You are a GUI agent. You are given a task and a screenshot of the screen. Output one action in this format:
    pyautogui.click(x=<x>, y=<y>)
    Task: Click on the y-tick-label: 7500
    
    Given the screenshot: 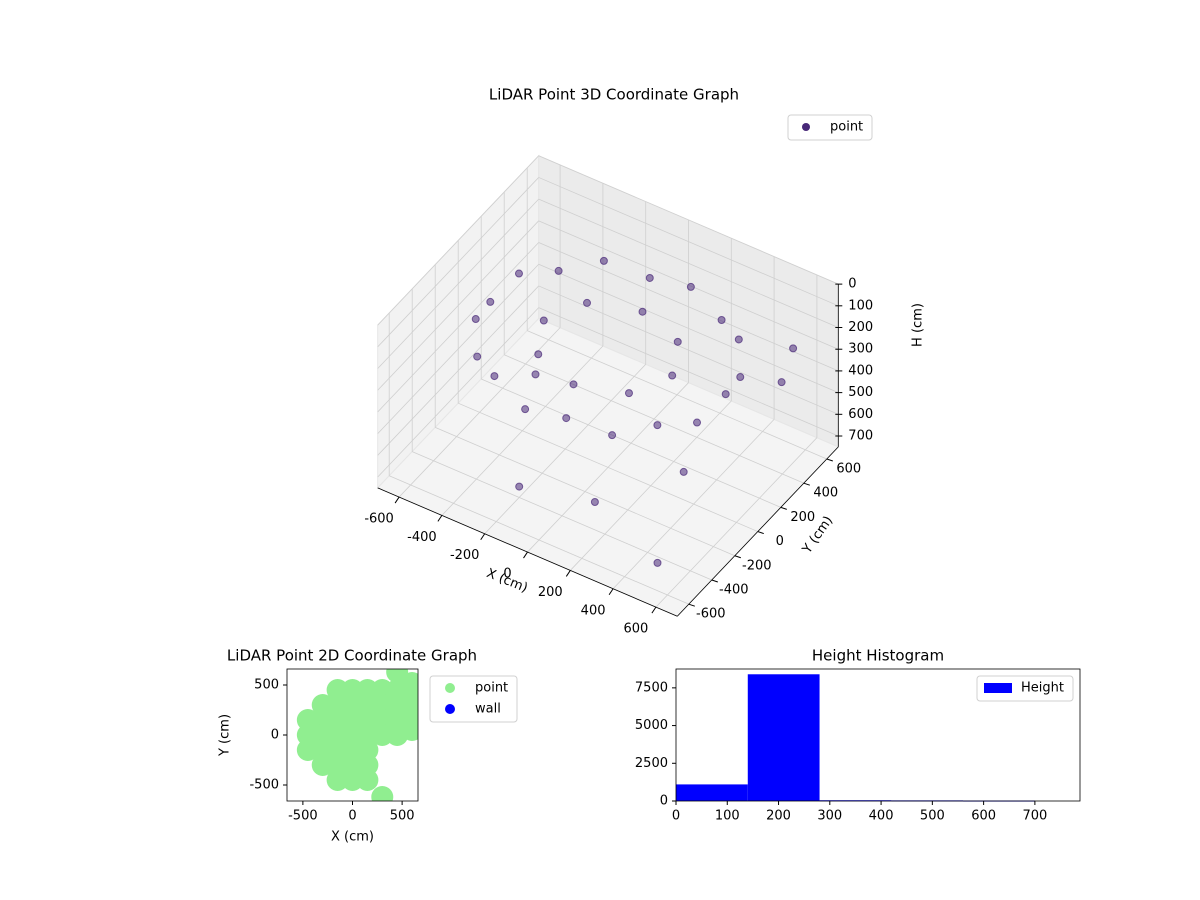 What is the action you would take?
    pyautogui.click(x=651, y=687)
    